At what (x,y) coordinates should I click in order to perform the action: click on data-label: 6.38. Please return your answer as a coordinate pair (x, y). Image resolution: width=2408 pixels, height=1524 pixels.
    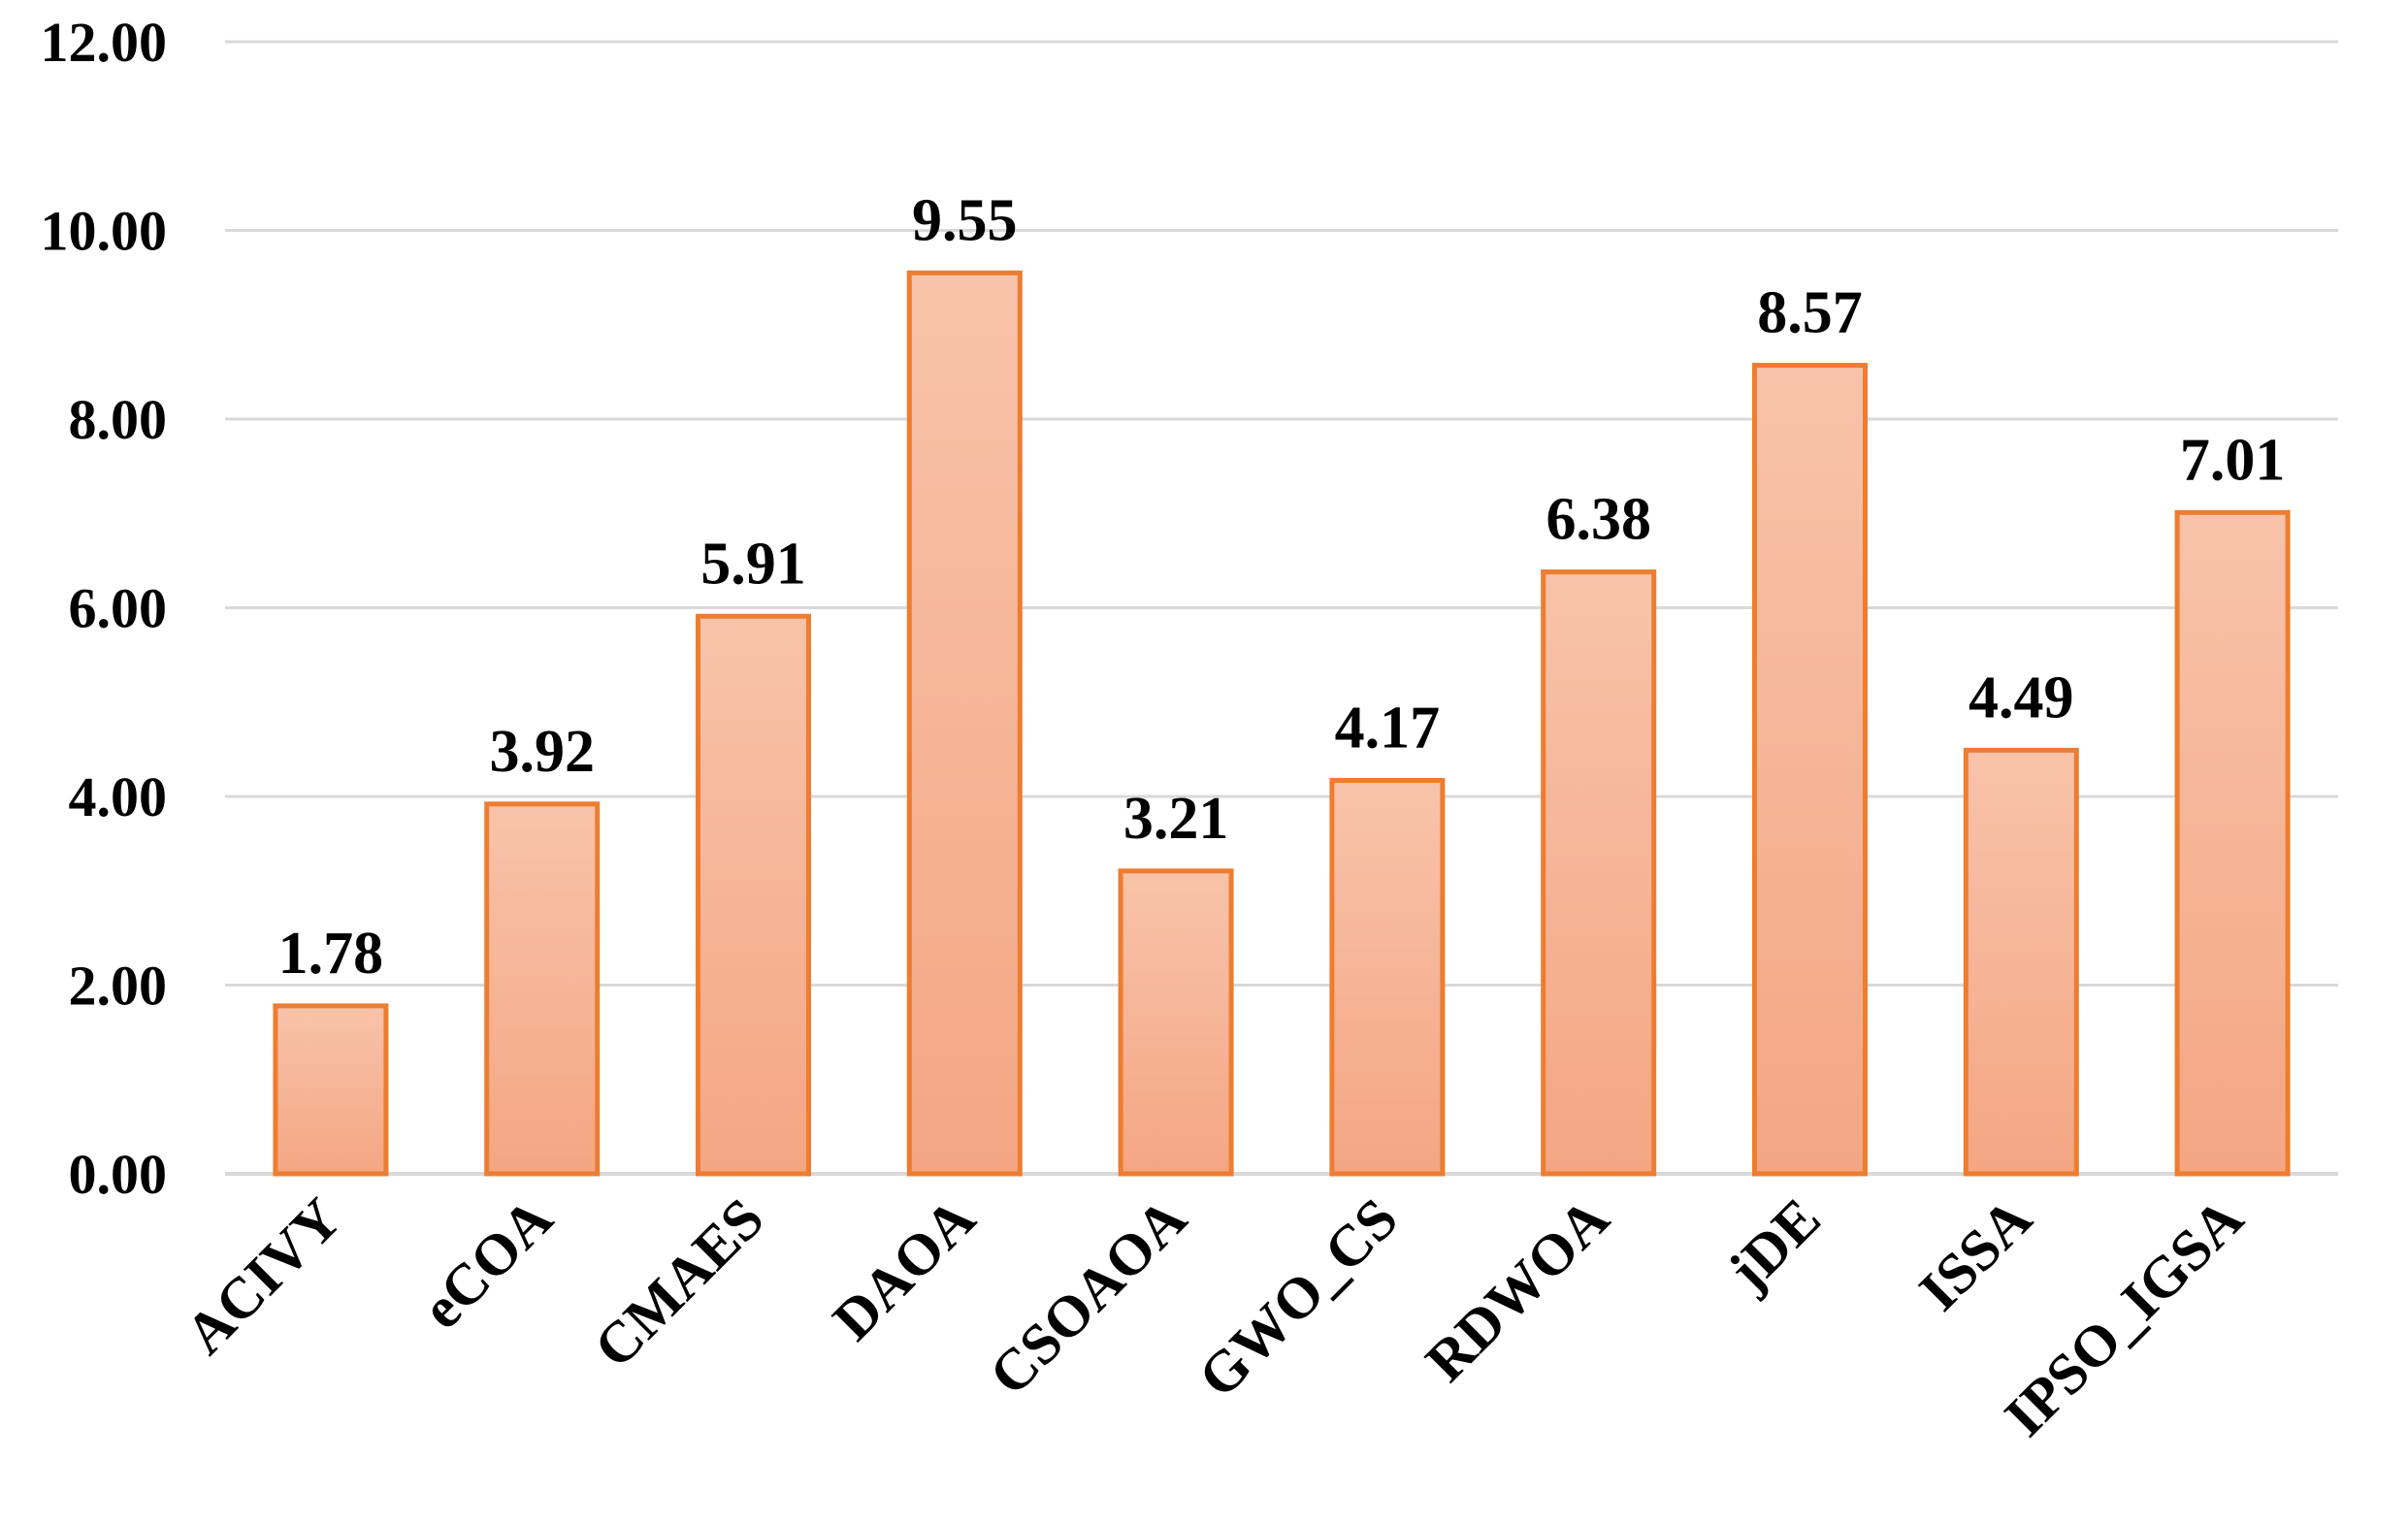
    Looking at the image, I should click on (1598, 520).